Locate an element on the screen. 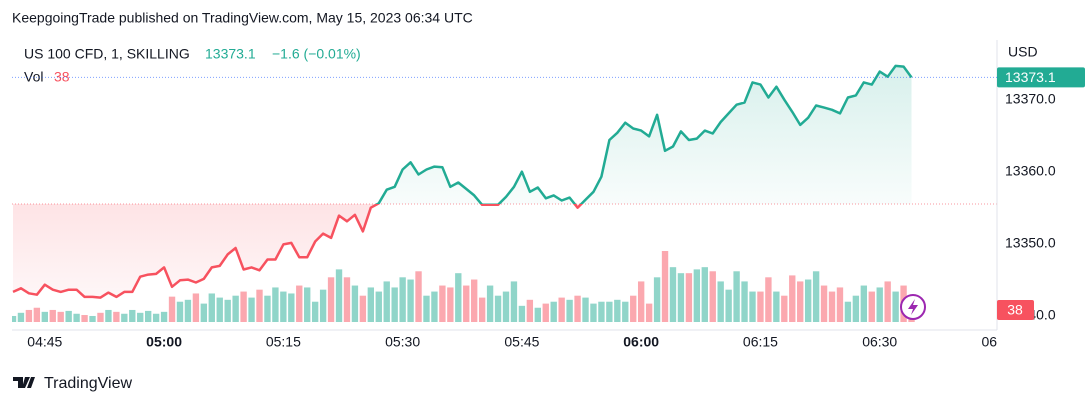 The image size is (1090, 407). volume-tag-label: 38 is located at coordinates (1015, 310).